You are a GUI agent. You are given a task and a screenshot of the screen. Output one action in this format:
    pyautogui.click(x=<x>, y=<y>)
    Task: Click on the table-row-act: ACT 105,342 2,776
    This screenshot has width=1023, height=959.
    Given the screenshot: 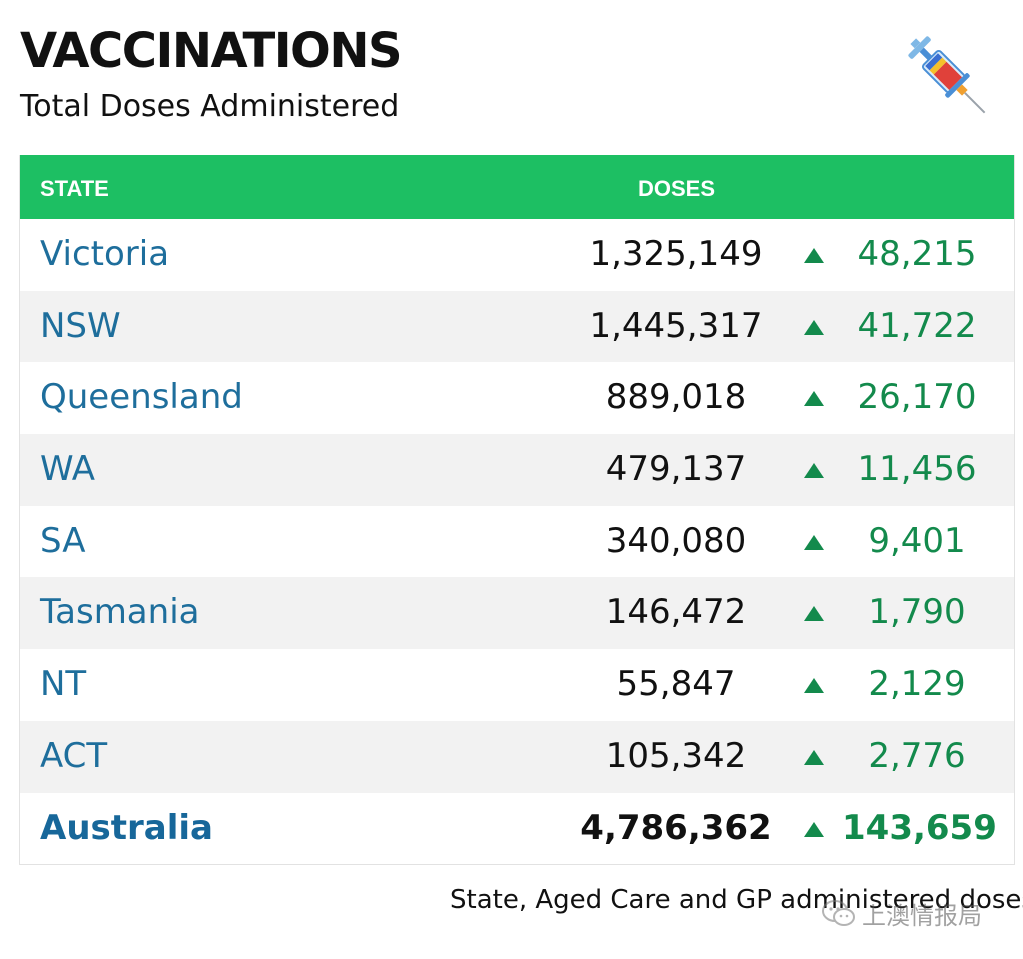 What is the action you would take?
    pyautogui.click(x=517, y=756)
    